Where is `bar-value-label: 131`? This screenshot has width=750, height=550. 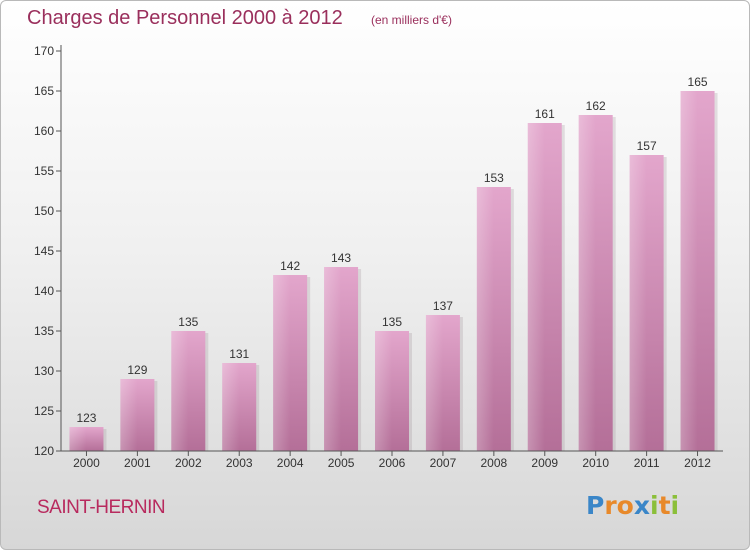 bar-value-label: 131 is located at coordinates (239, 354).